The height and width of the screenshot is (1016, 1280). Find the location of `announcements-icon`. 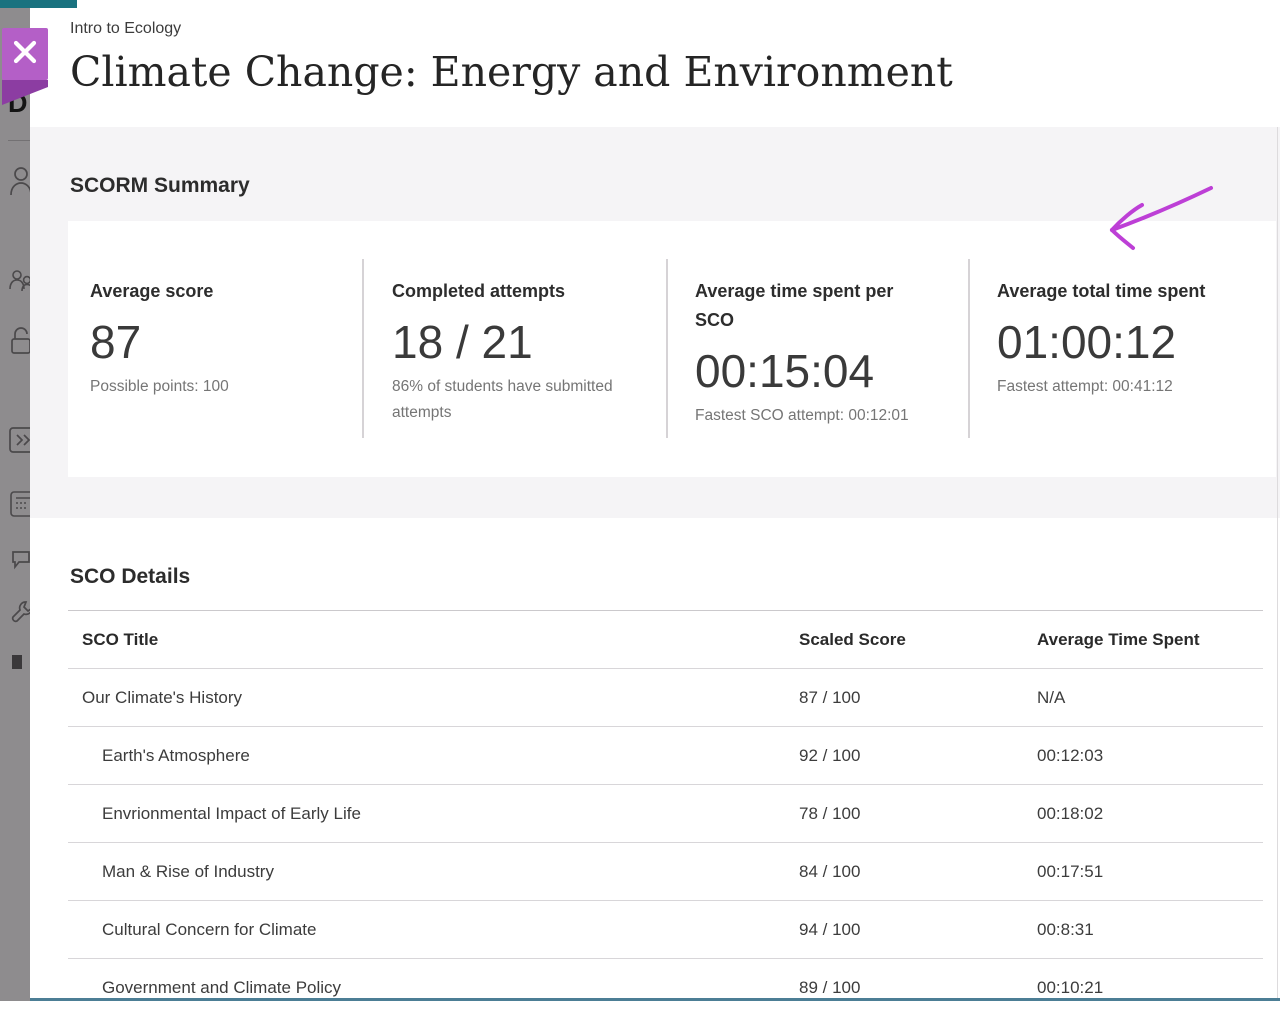

announcements-icon is located at coordinates (19, 562).